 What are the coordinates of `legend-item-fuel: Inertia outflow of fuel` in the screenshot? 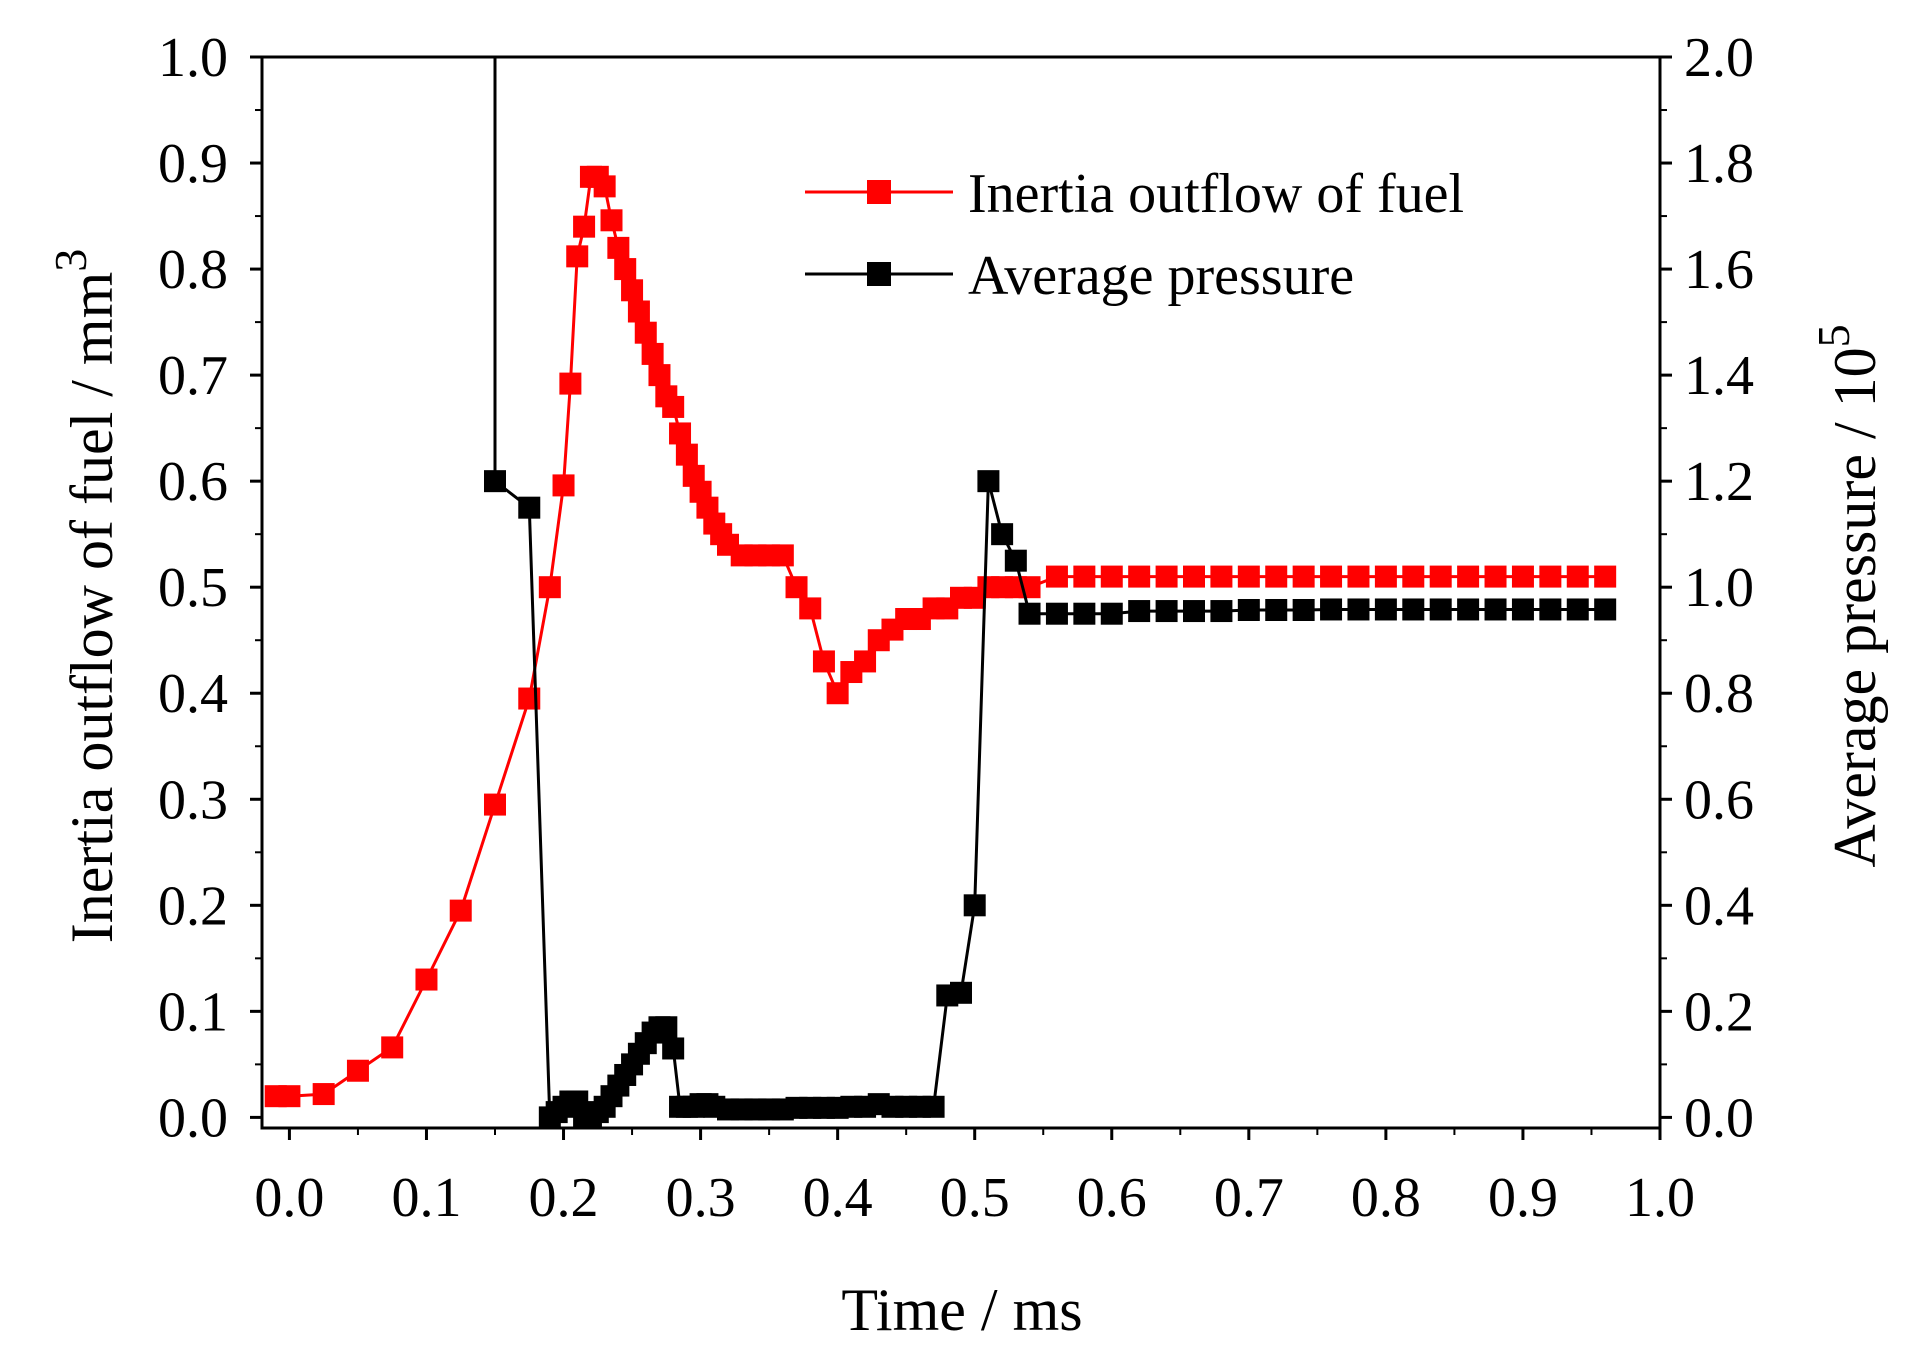 It's located at (1134, 194).